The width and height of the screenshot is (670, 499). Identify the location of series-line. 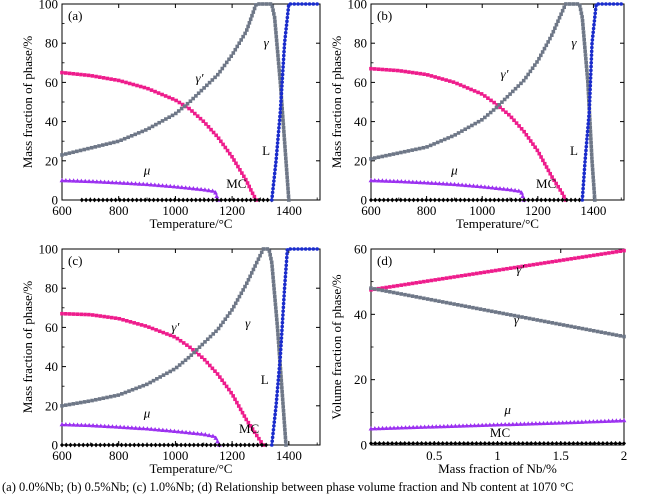
(174, 347).